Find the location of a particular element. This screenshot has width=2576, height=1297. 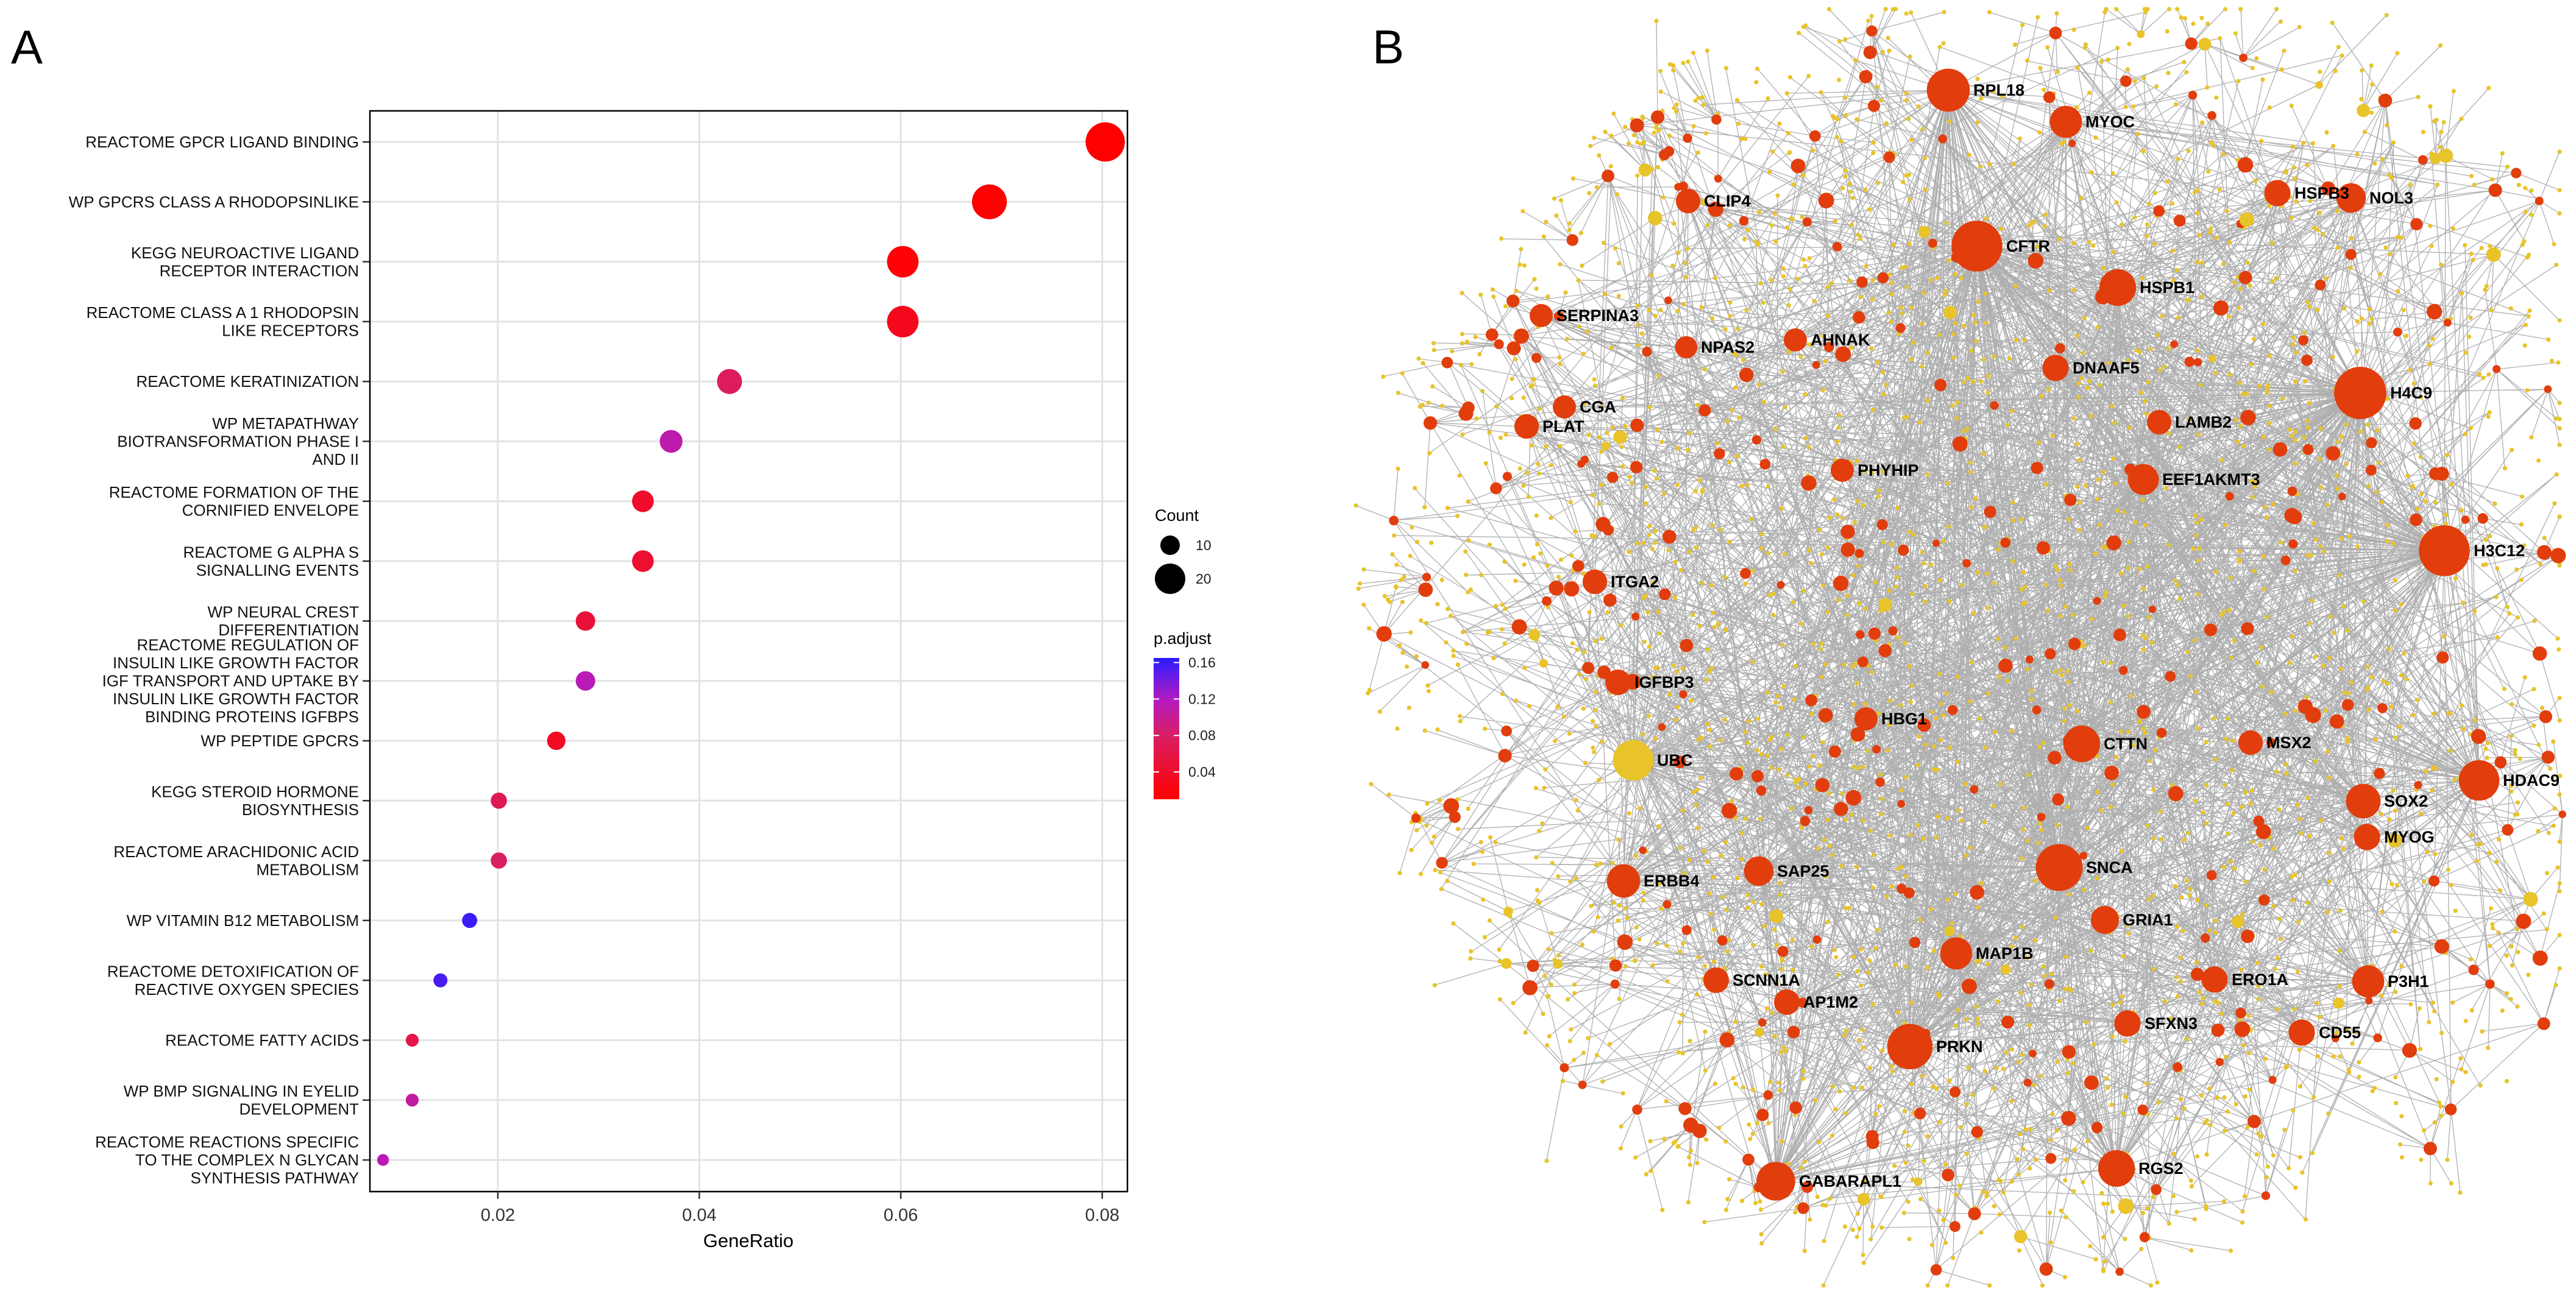

category-label: DIFFERENTIATION is located at coordinates (288, 630).